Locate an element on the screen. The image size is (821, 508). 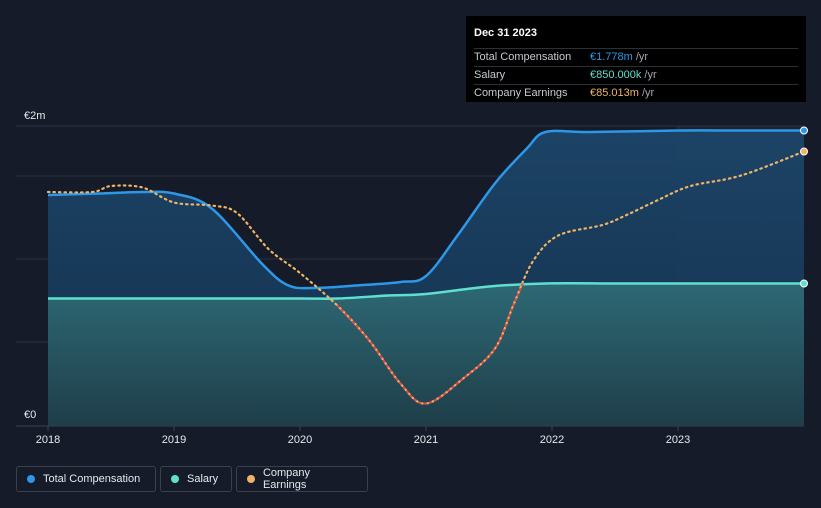
legend-label: Company Earnings is located at coordinates (286, 479).